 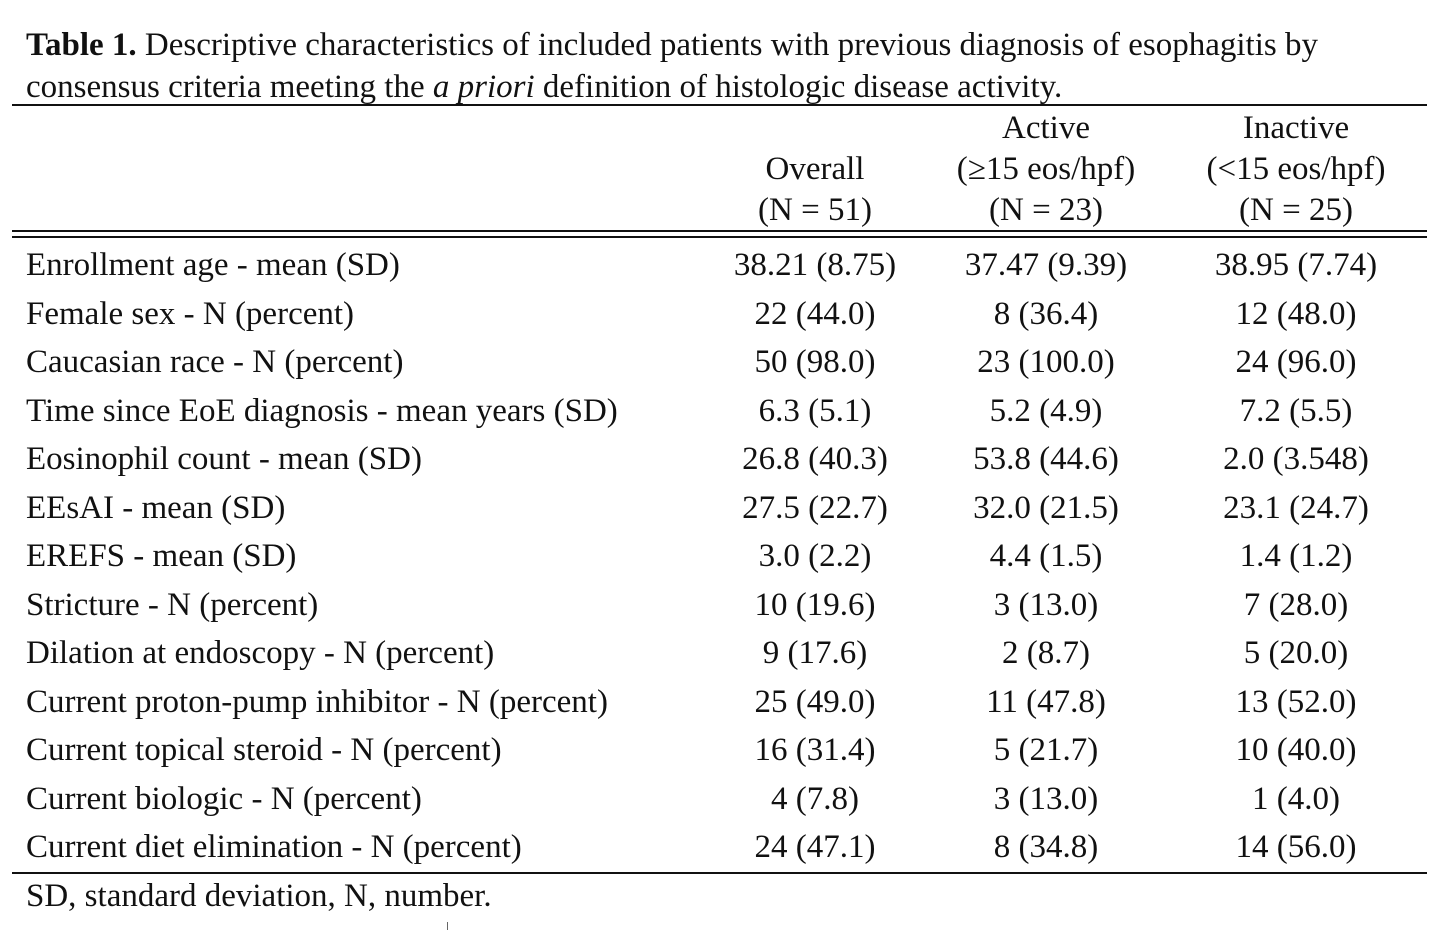 What do you see at coordinates (259, 896) in the screenshot?
I see `table-footnote: SD, standard deviation, N, number.` at bounding box center [259, 896].